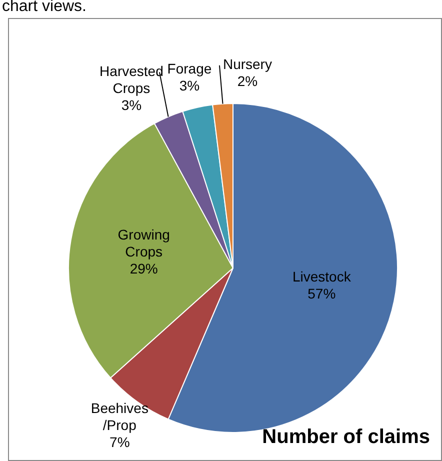 The width and height of the screenshot is (442, 461). What do you see at coordinates (247, 64) in the screenshot?
I see `slice-label: Nursery` at bounding box center [247, 64].